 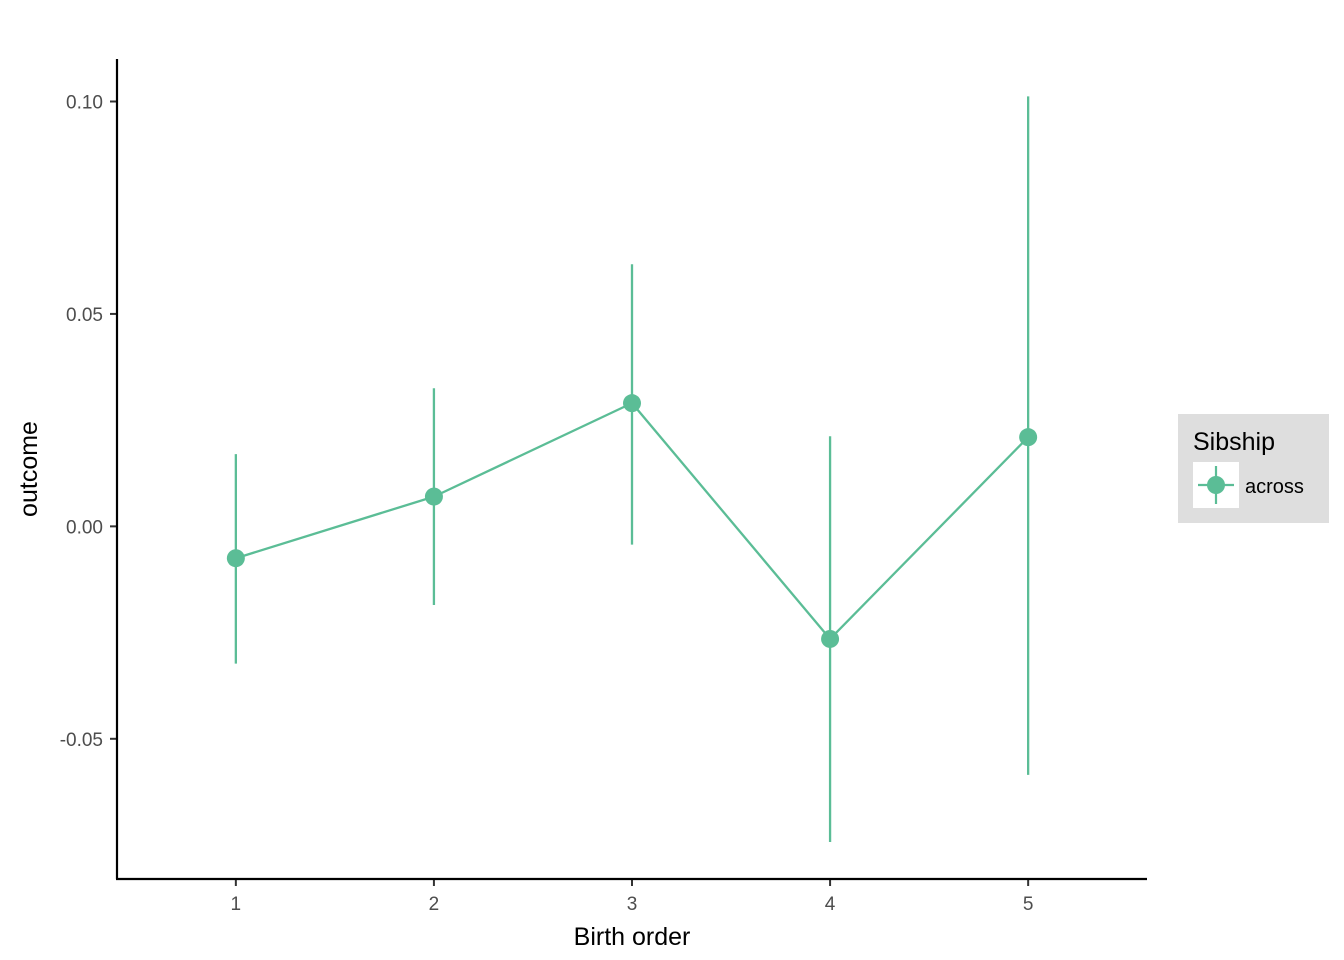 What do you see at coordinates (84, 527) in the screenshot?
I see `y-tick-label: 0.00` at bounding box center [84, 527].